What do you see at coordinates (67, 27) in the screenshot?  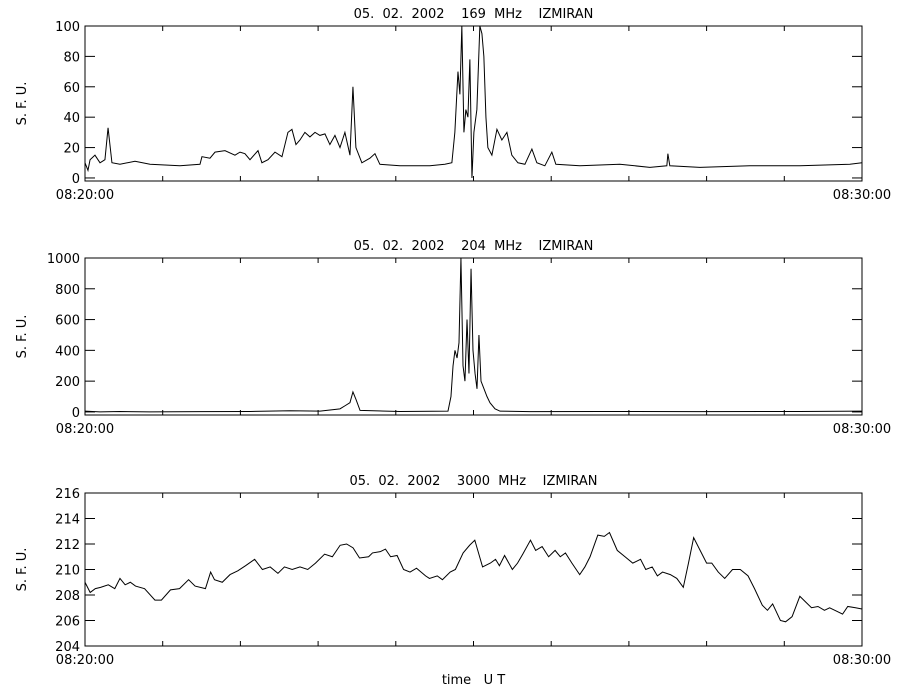 I see `y-tick-label: 100` at bounding box center [67, 27].